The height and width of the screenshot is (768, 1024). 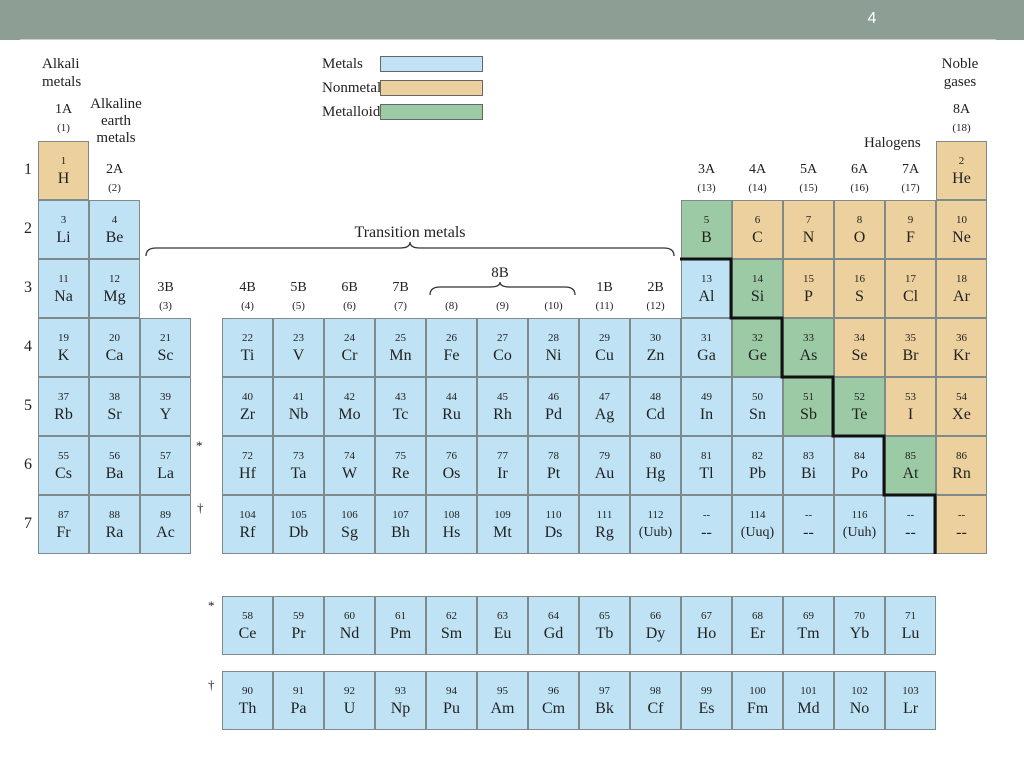 What do you see at coordinates (247, 691) in the screenshot?
I see `atomic-number: 90` at bounding box center [247, 691].